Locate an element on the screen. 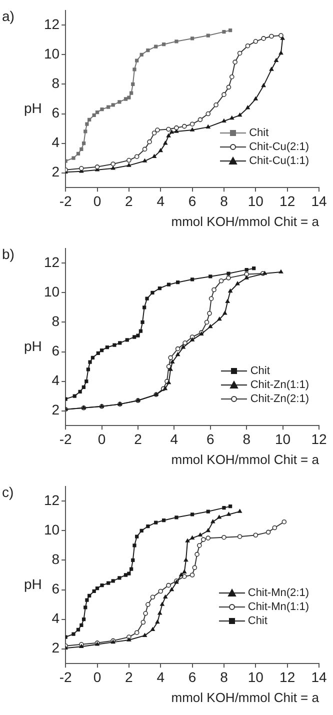 The width and height of the screenshot is (333, 715). legend-label: Chit-Cu(1:1) is located at coordinates (279, 161).